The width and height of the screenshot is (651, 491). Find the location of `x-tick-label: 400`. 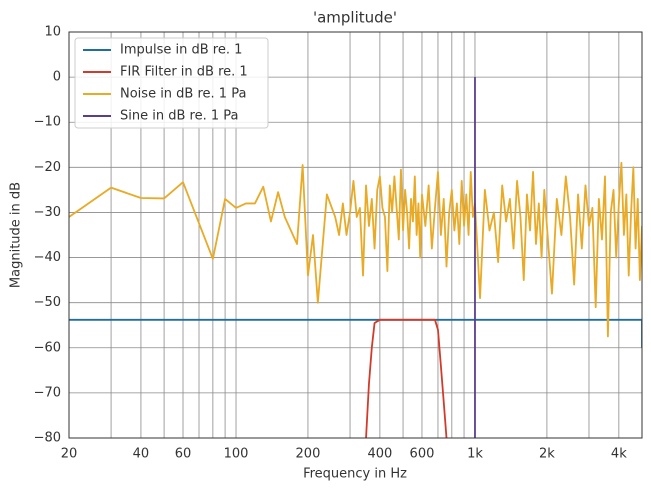

x-tick-label: 400 is located at coordinates (379, 454).